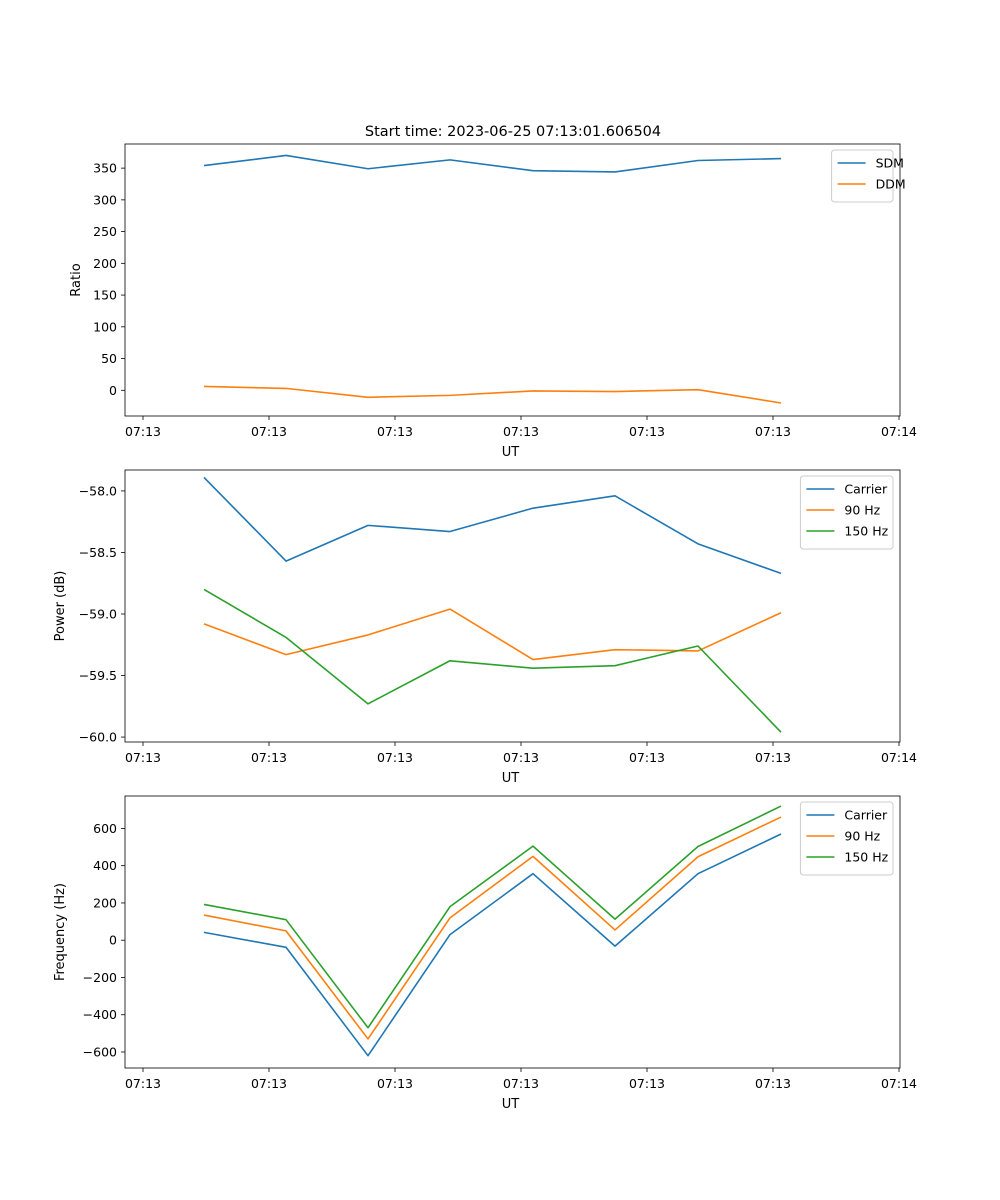  I want to click on y-tick-label: −58.5, so click(98, 552).